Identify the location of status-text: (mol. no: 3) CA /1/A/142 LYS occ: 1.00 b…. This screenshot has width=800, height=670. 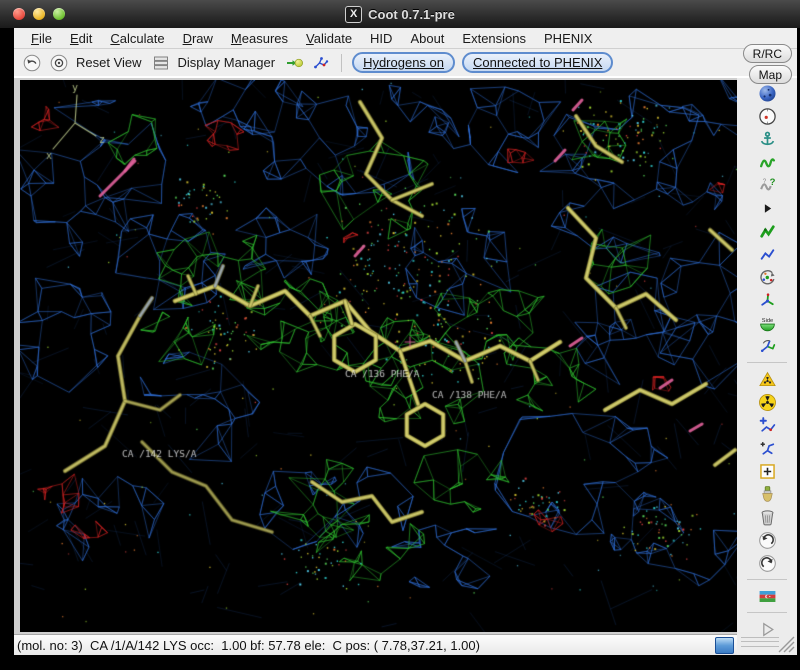
(248, 645).